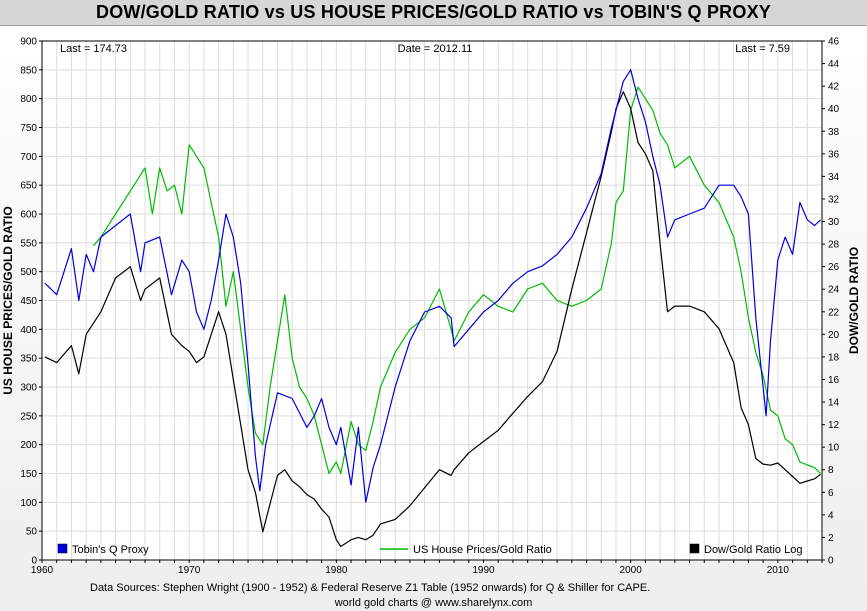 This screenshot has height=611, width=867. What do you see at coordinates (34, 561) in the screenshot?
I see `y-left-tick-label: 0` at bounding box center [34, 561].